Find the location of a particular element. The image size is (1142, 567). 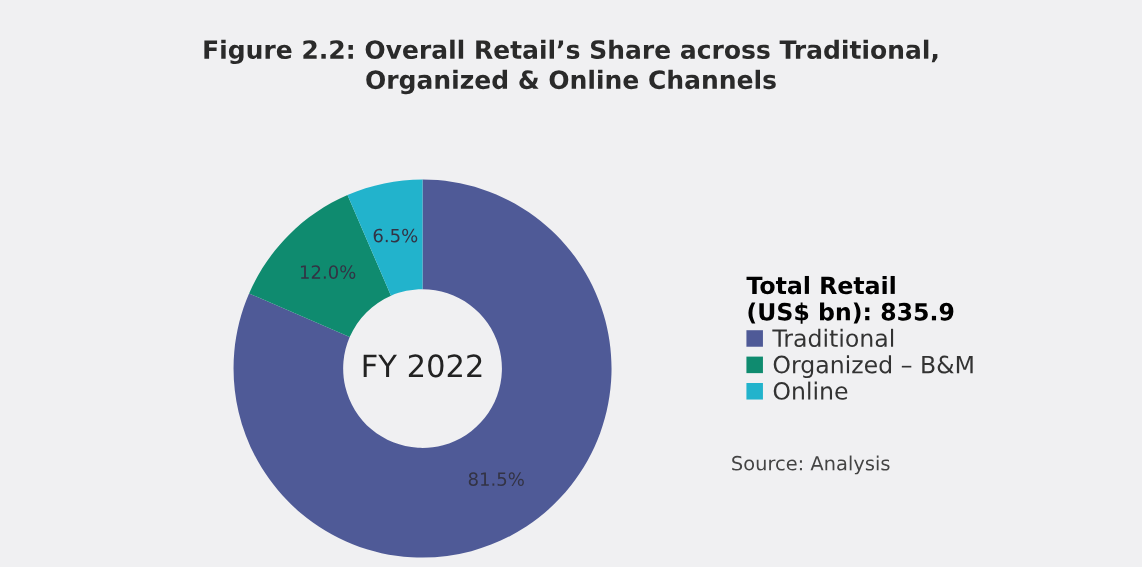

legend-title: Total Retail (US$ bn): 835.9 is located at coordinates (850, 299).